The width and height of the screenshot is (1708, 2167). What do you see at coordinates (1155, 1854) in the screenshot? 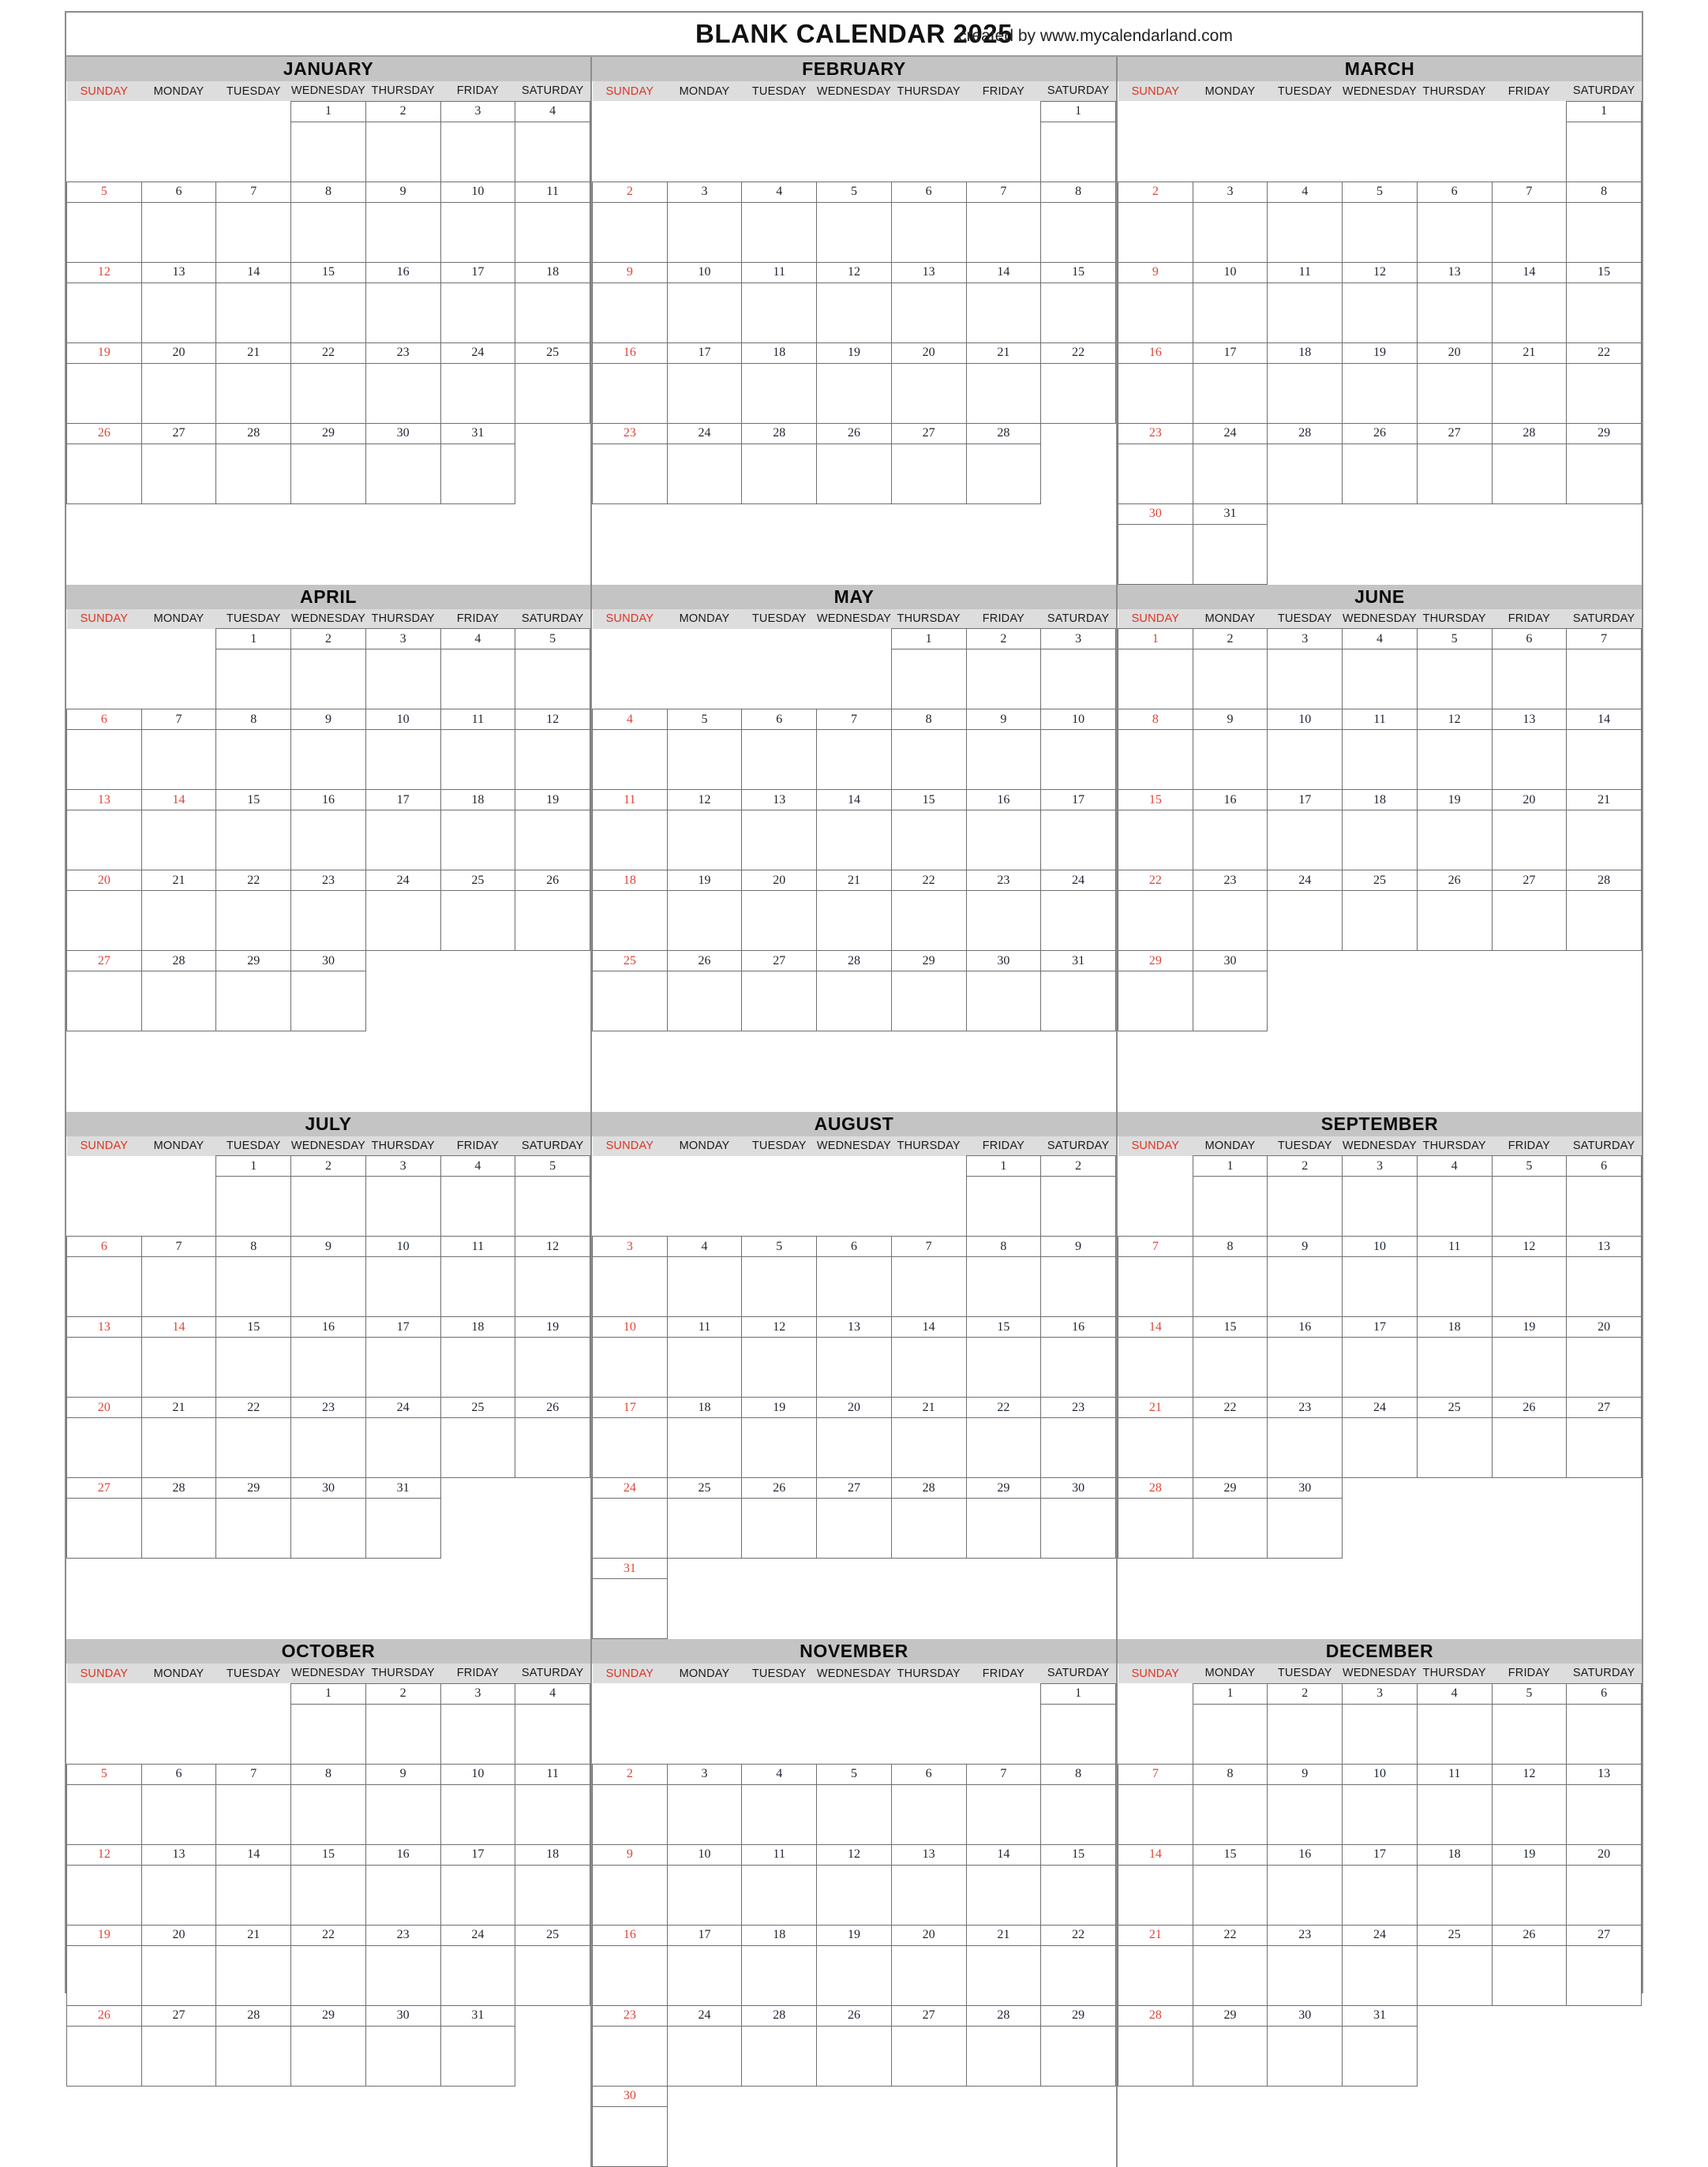
I see `day-number-cell: 14` at bounding box center [1155, 1854].